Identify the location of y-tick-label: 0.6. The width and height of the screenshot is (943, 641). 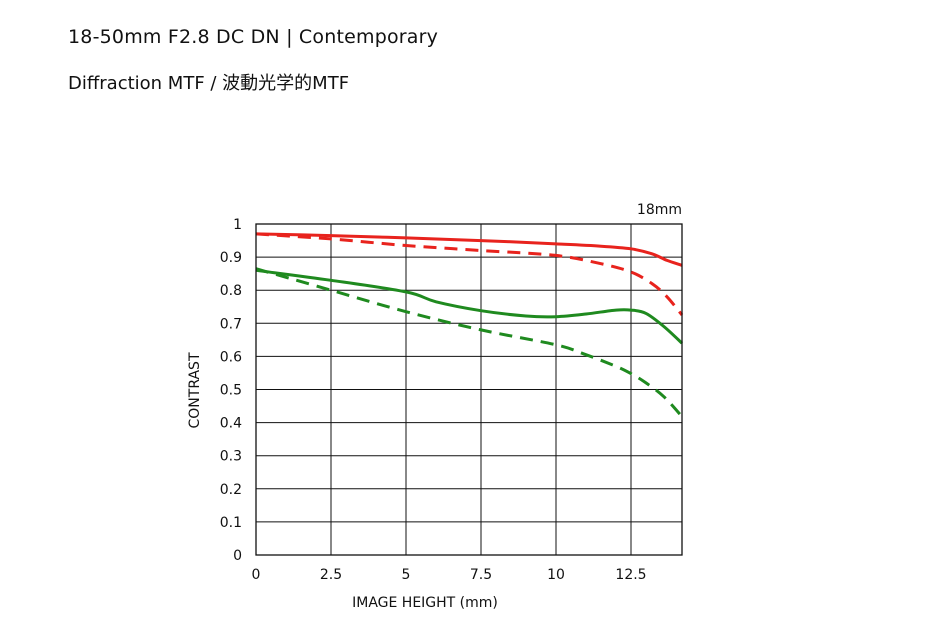
(231, 357).